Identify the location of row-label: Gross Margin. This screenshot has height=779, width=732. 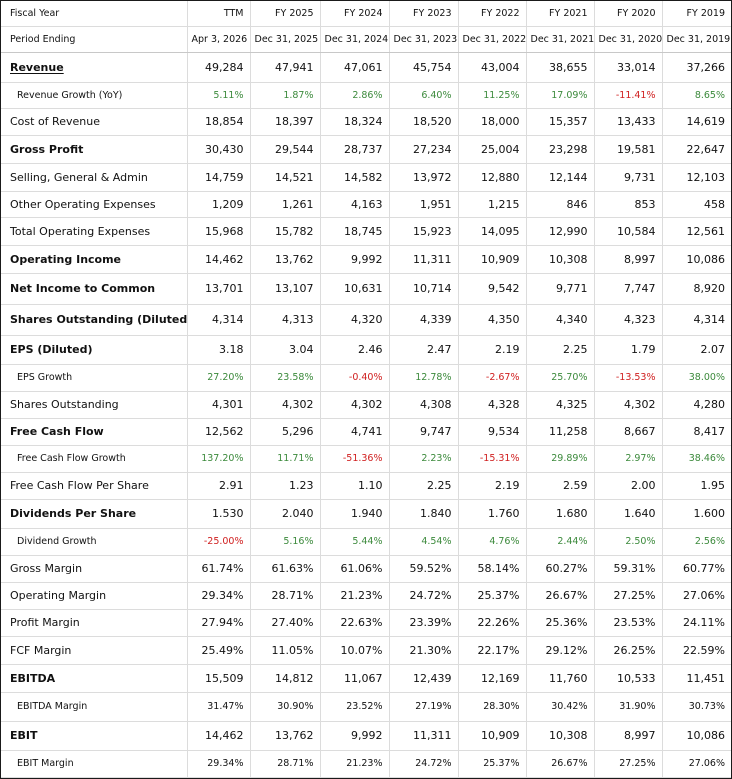
(94, 569).